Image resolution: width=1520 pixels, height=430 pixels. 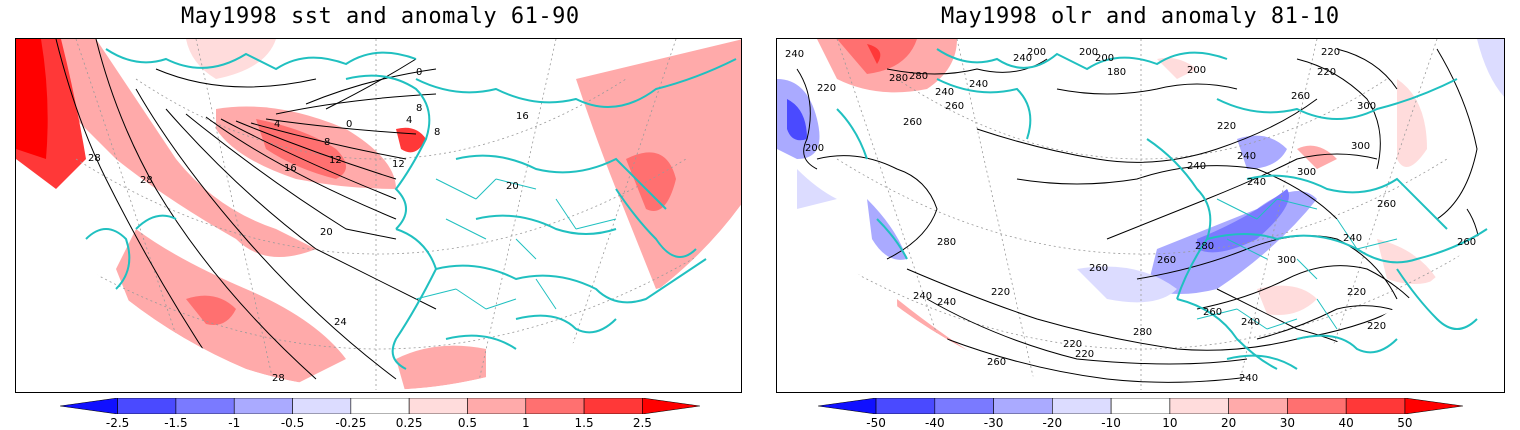 What do you see at coordinates (176, 423) in the screenshot?
I see `colorbar-tick-label: -1.5` at bounding box center [176, 423].